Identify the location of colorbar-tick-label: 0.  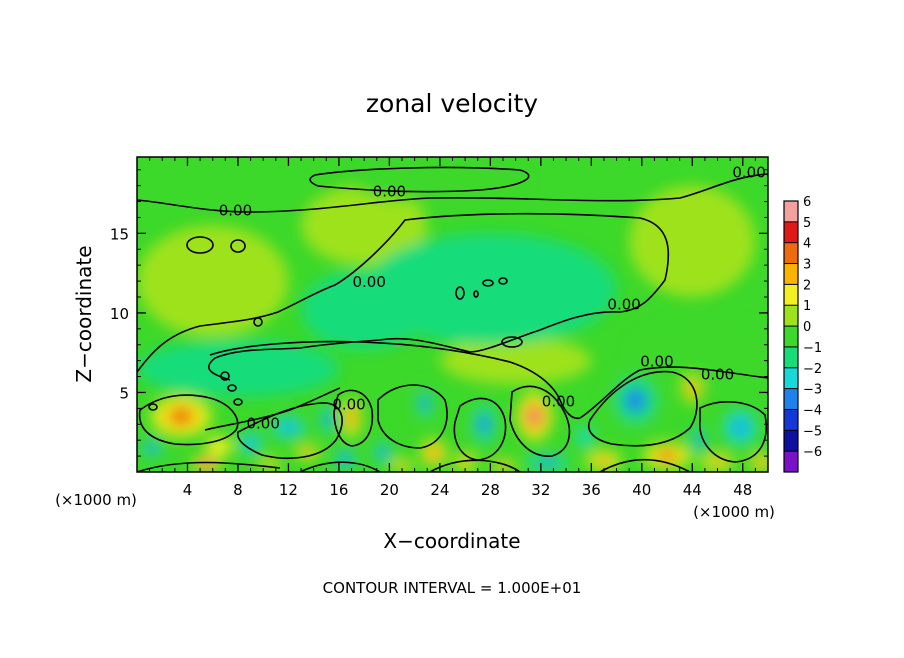
(807, 327).